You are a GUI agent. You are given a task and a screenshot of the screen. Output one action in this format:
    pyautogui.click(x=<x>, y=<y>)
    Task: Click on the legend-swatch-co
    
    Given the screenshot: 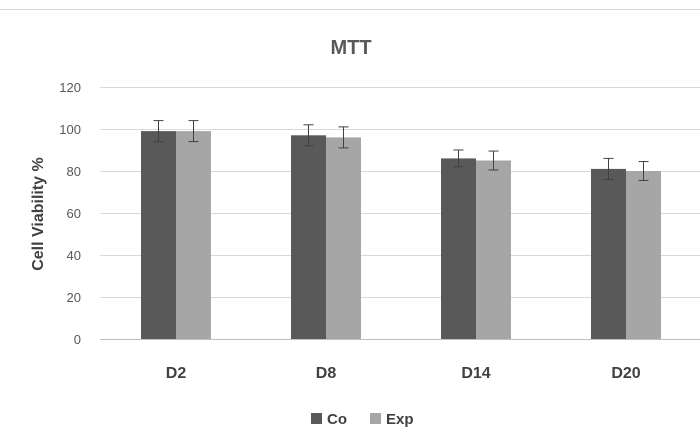 What is the action you would take?
    pyautogui.click(x=316, y=418)
    